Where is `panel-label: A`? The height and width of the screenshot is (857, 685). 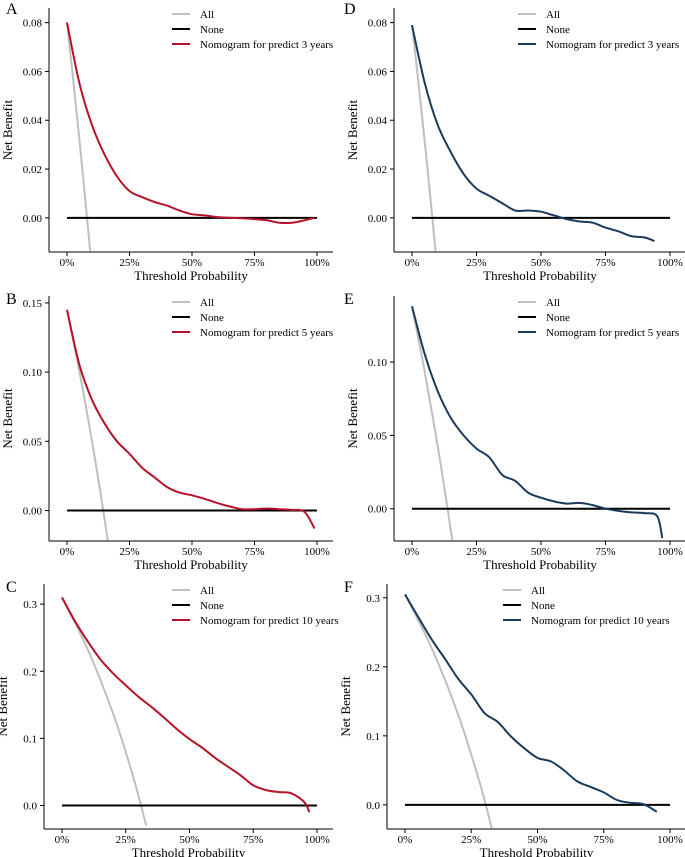 panel-label: A is located at coordinates (12, 9).